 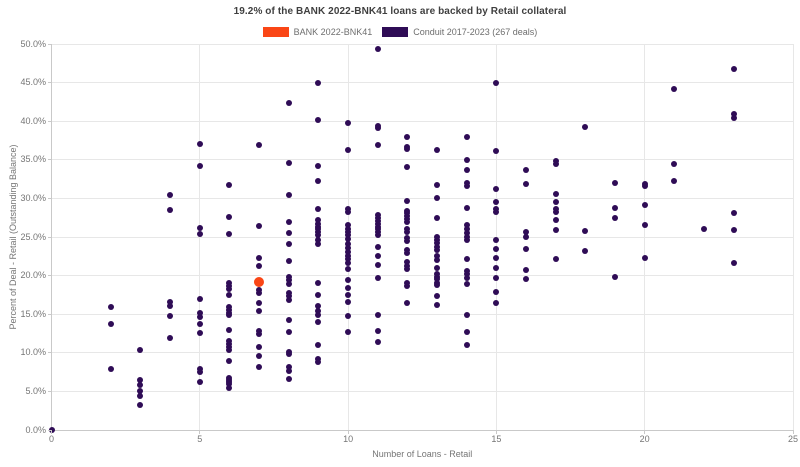 What do you see at coordinates (496, 439) in the screenshot?
I see `x-tick-label: 15` at bounding box center [496, 439].